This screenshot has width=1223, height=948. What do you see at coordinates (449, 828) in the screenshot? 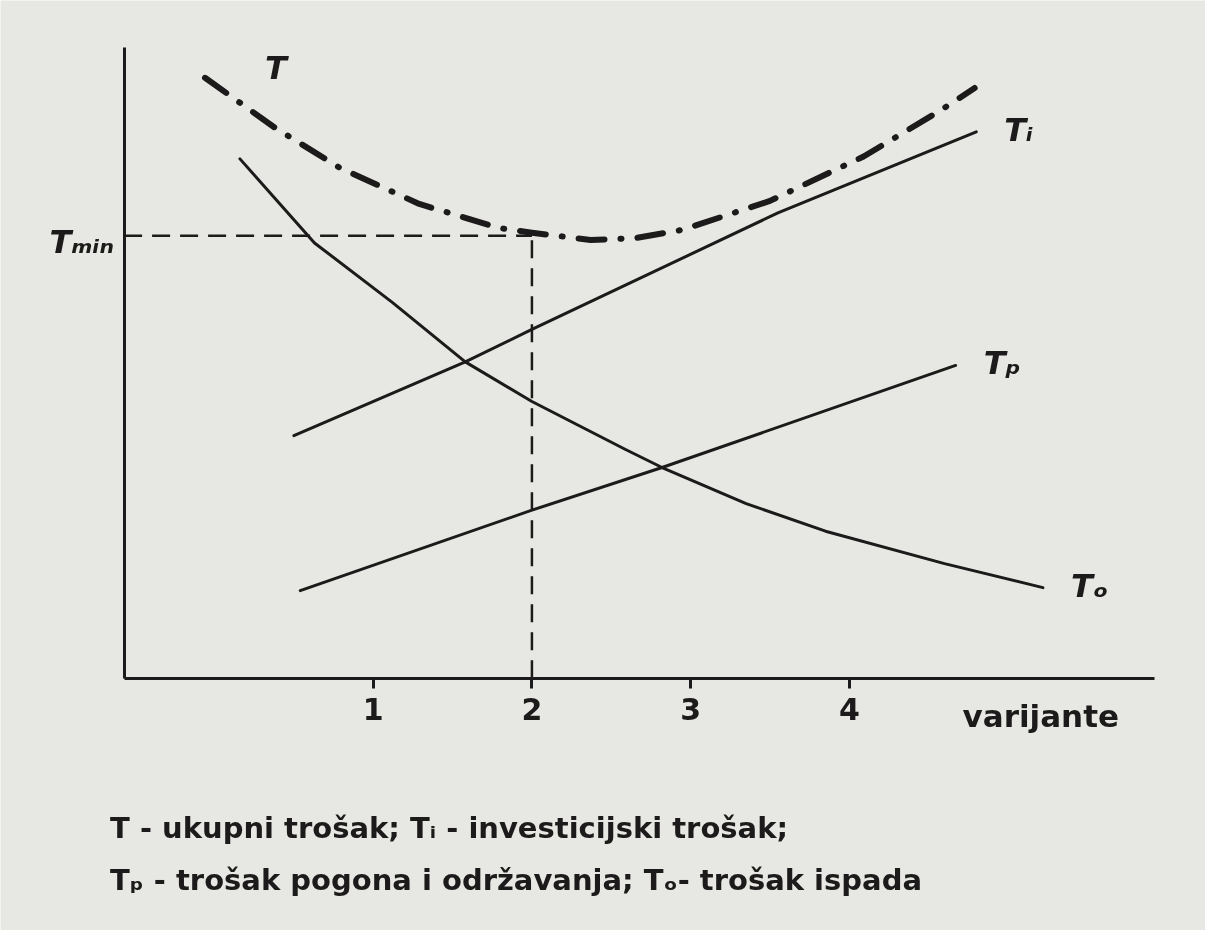
I see `text: T - ukupni trošak; Tᵢ - investicijski trošak;` at bounding box center [449, 828].